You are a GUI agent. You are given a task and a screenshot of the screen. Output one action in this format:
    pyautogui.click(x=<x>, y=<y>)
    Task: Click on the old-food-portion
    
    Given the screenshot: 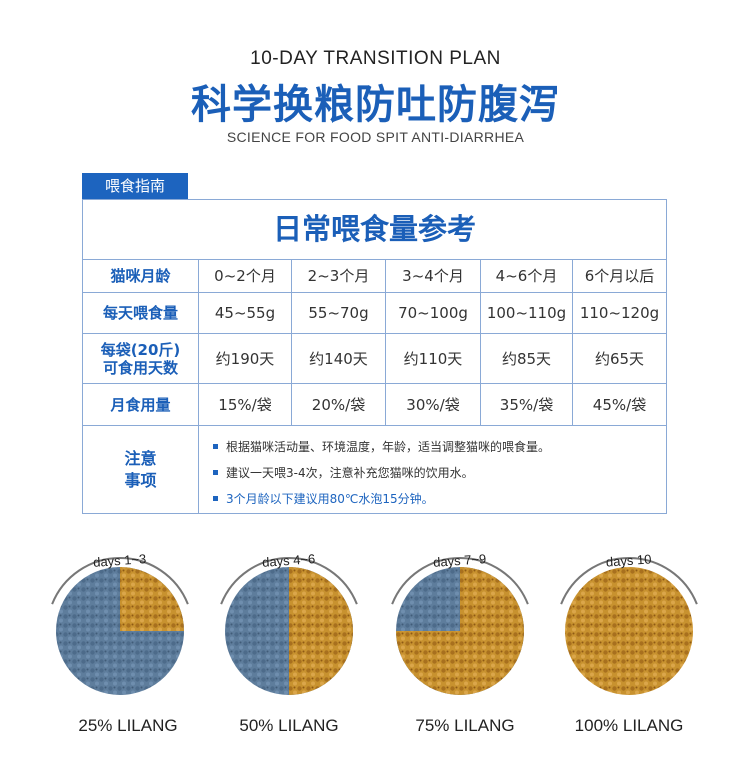 What is the action you would take?
    pyautogui.click(x=629, y=631)
    